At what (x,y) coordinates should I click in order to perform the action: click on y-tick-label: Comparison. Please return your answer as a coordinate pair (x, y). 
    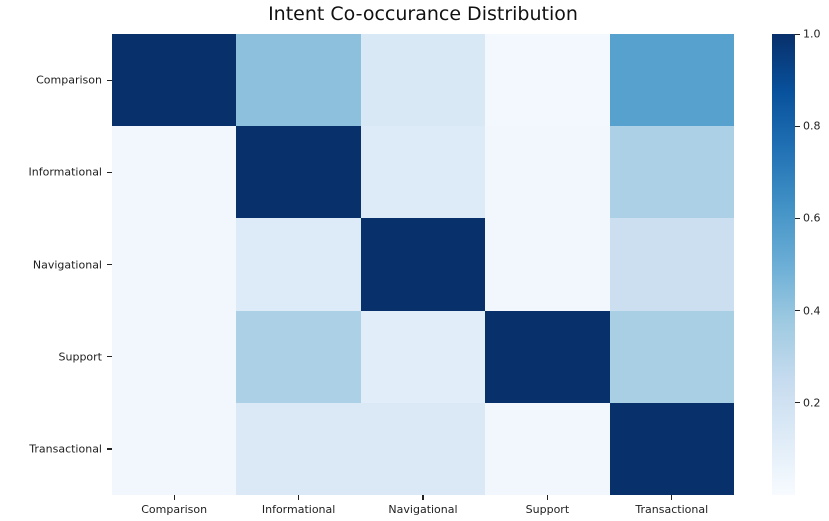
    Looking at the image, I should click on (69, 80).